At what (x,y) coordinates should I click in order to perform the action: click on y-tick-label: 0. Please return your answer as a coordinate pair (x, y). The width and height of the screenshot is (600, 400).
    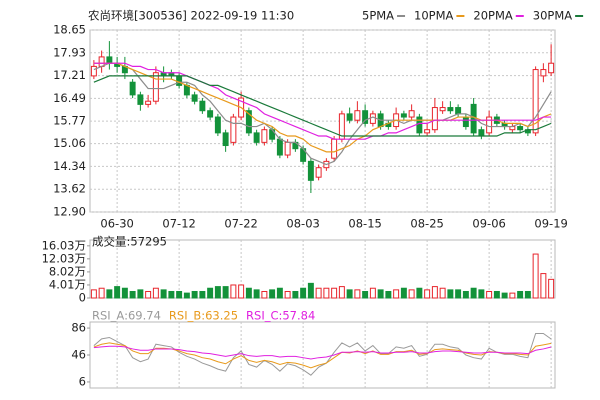
    Looking at the image, I should click on (82, 298).